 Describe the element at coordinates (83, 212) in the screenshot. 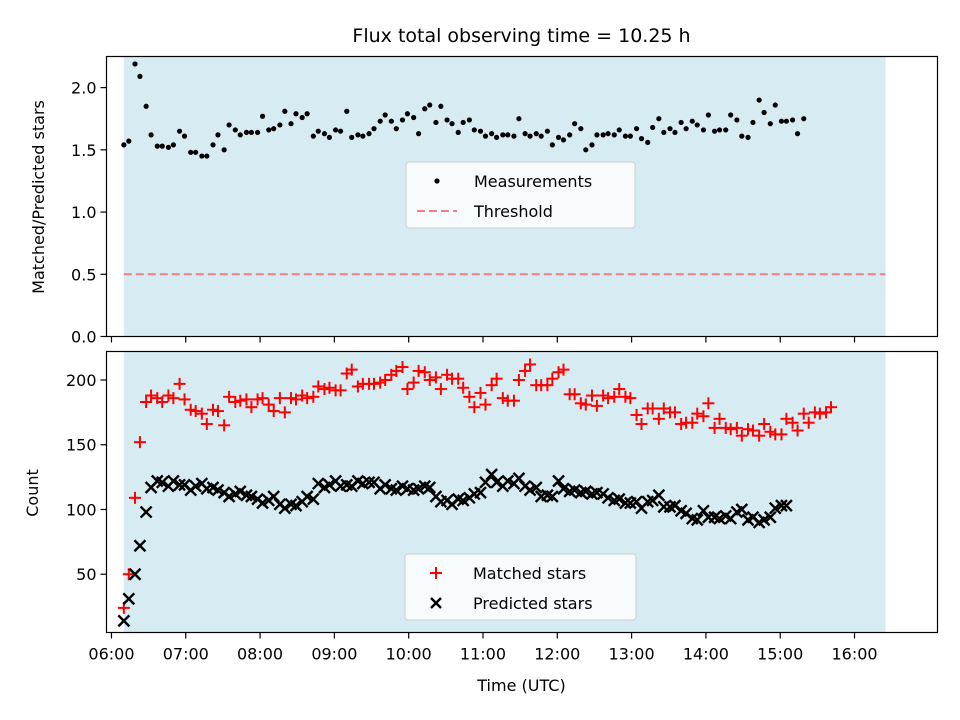

I see `top-ytick-label: 1.0` at that location.